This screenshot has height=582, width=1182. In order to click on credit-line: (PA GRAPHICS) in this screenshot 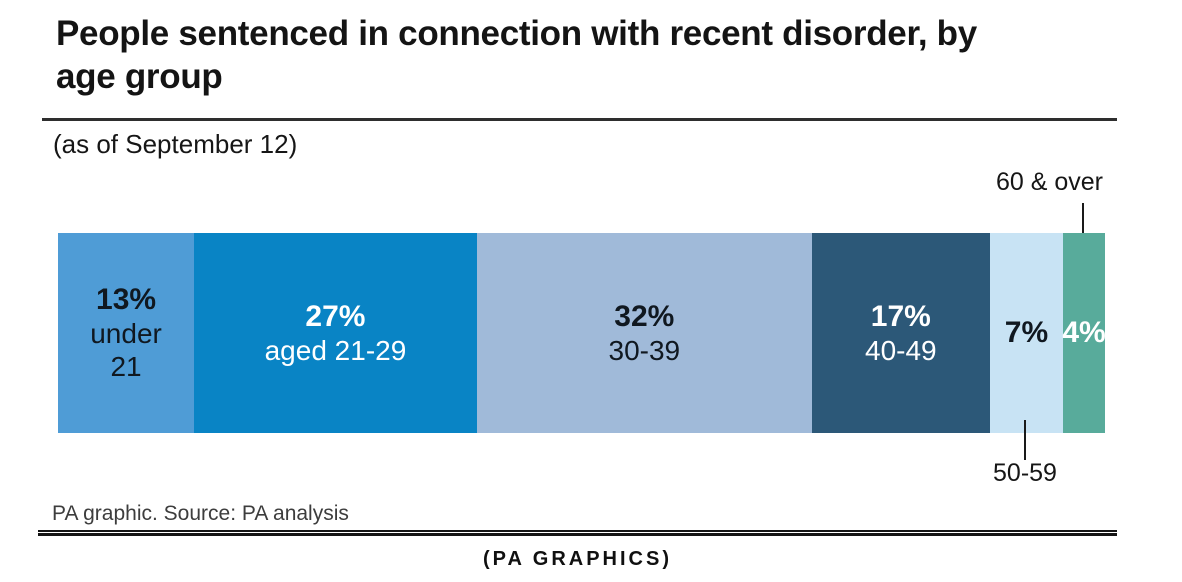, I will do `click(577, 559)`.